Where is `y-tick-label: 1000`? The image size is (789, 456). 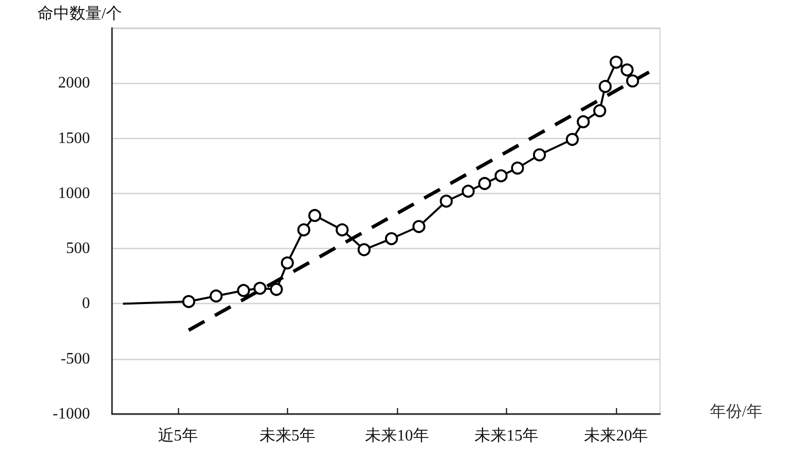
y-tick-label: 1000 is located at coordinates (74, 193).